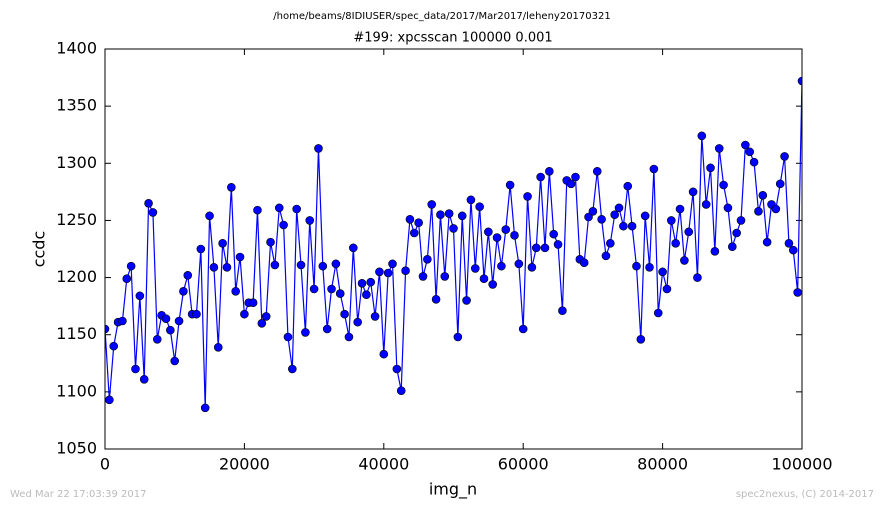 The height and width of the screenshot is (513, 884). What do you see at coordinates (244, 464) in the screenshot?
I see `x-tick-label: 20000` at bounding box center [244, 464].